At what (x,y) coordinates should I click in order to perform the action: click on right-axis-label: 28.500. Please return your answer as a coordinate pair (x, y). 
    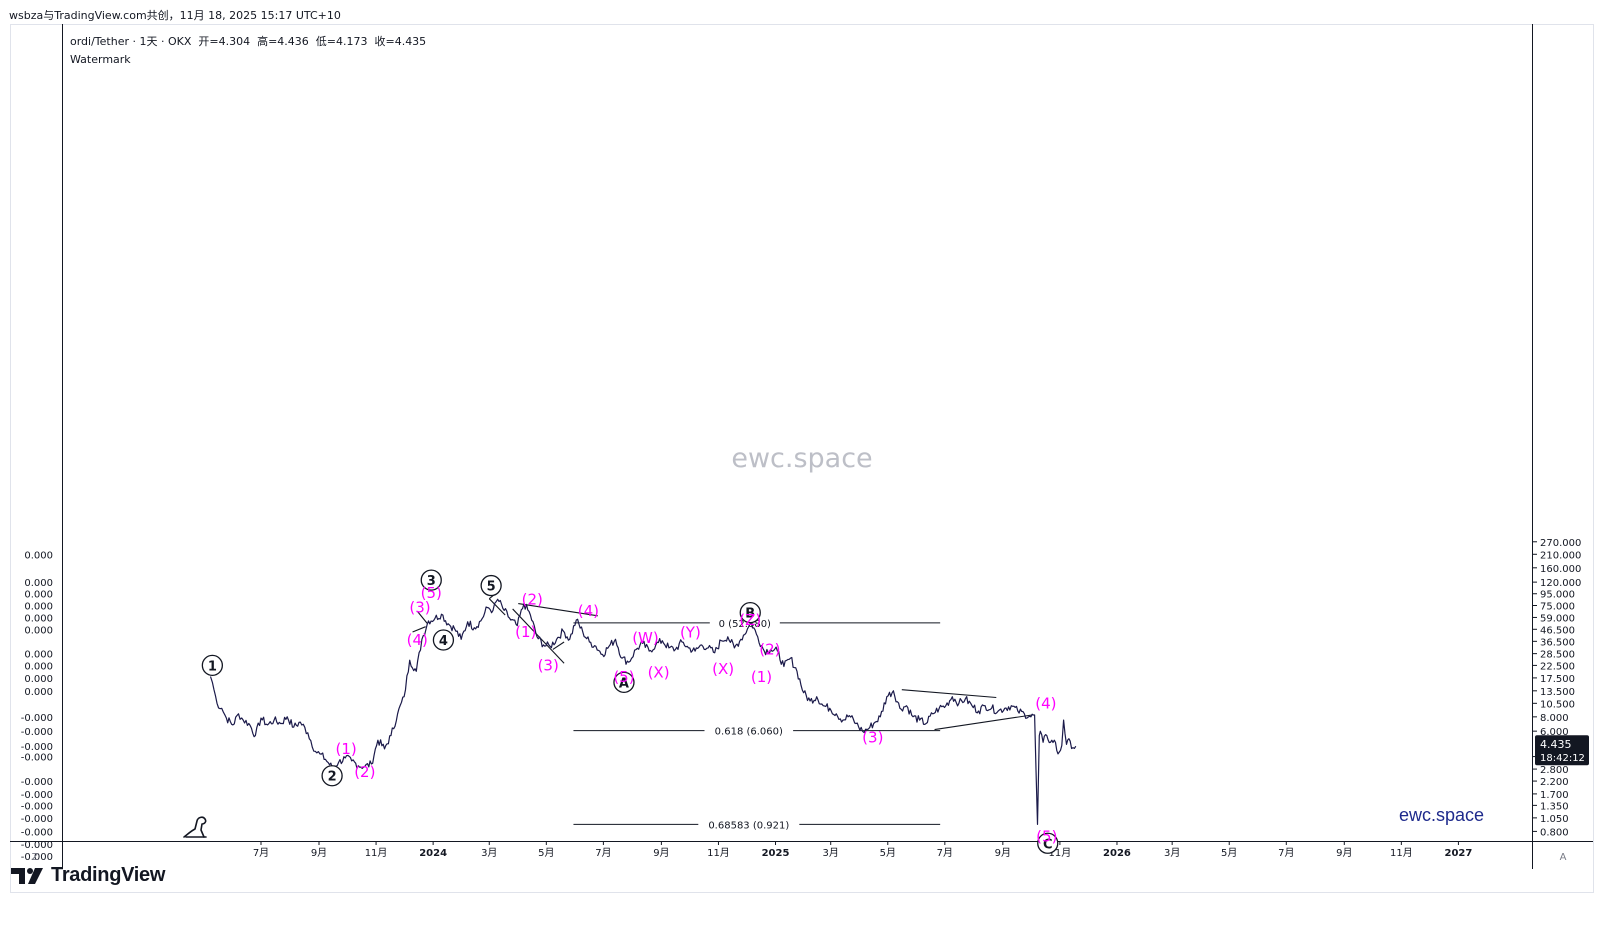
    Looking at the image, I should click on (1557, 655).